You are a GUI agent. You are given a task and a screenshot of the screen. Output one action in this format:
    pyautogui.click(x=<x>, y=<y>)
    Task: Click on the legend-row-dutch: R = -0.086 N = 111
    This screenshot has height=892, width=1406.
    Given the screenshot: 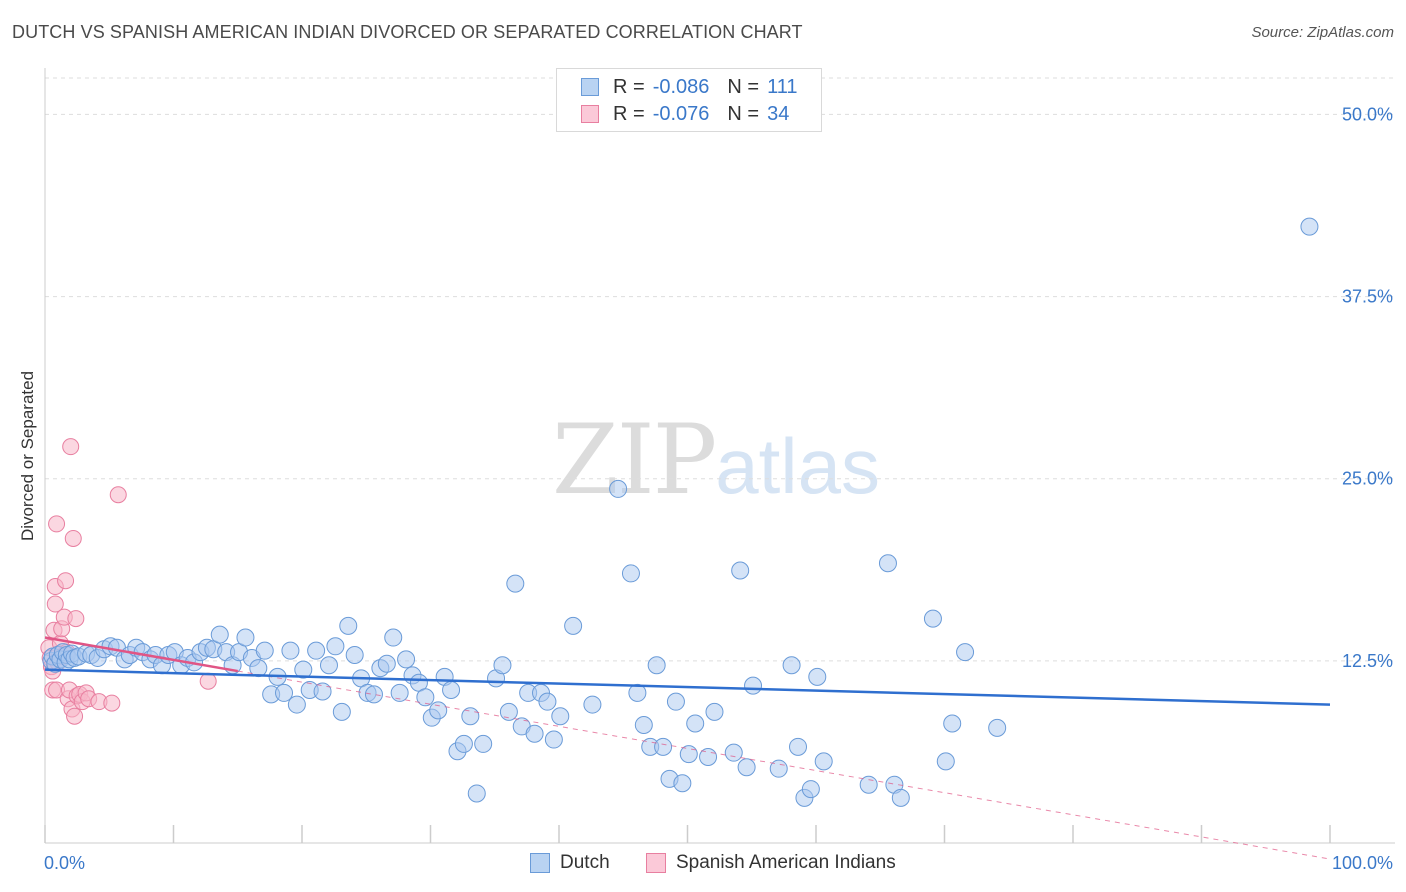 What is the action you would take?
    pyautogui.click(x=689, y=87)
    